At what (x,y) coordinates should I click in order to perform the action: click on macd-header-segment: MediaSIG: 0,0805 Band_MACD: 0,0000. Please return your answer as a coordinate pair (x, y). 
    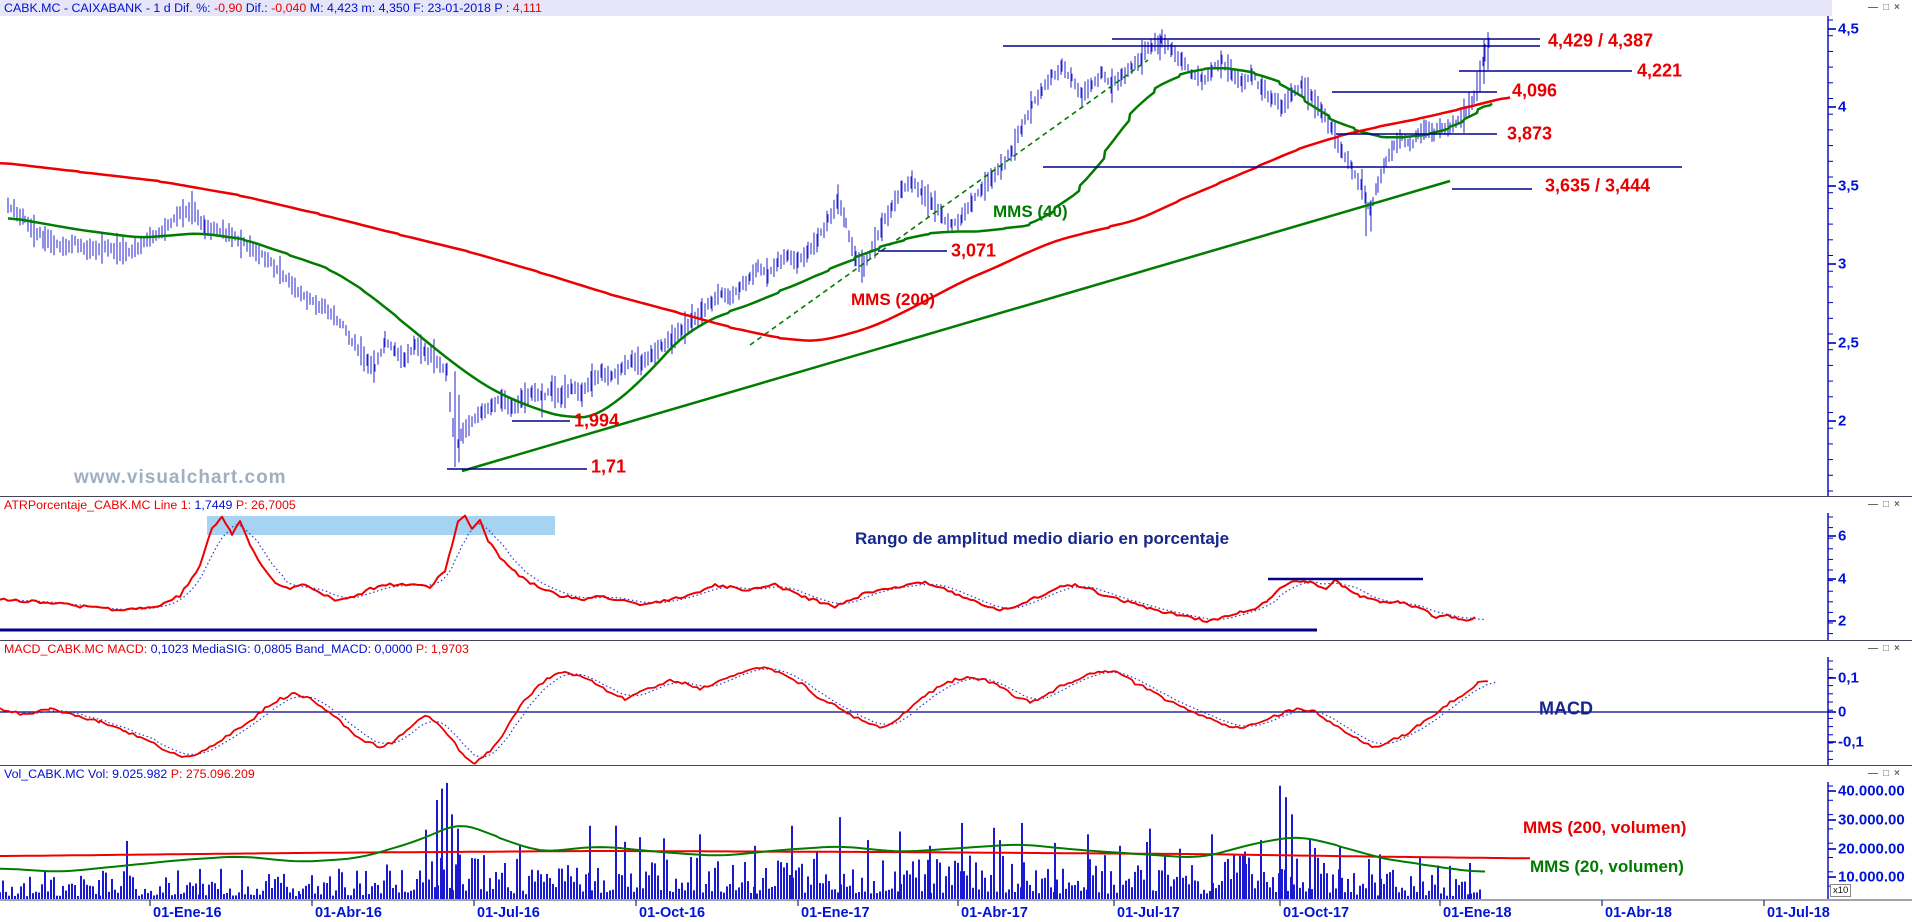
    Looking at the image, I should click on (300, 649).